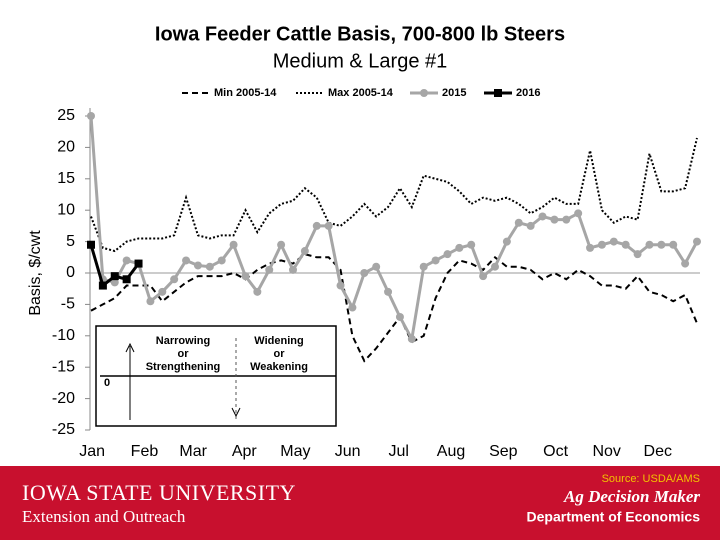 The width and height of the screenshot is (720, 545). What do you see at coordinates (614, 517) in the screenshot?
I see `department: Department of Economics` at bounding box center [614, 517].